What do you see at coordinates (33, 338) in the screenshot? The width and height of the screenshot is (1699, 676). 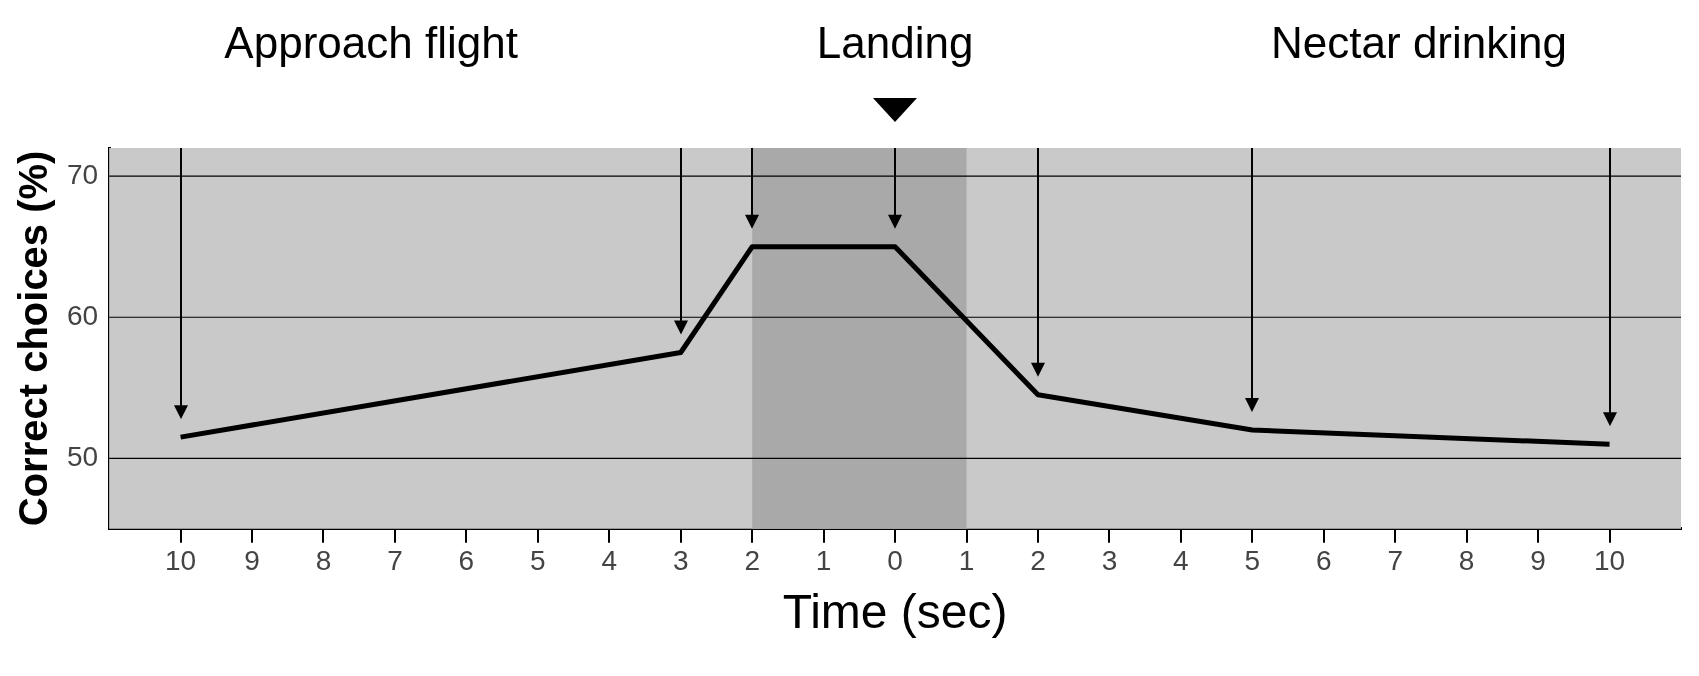 I see `y-axis-title: Correct choices (%)` at bounding box center [33, 338].